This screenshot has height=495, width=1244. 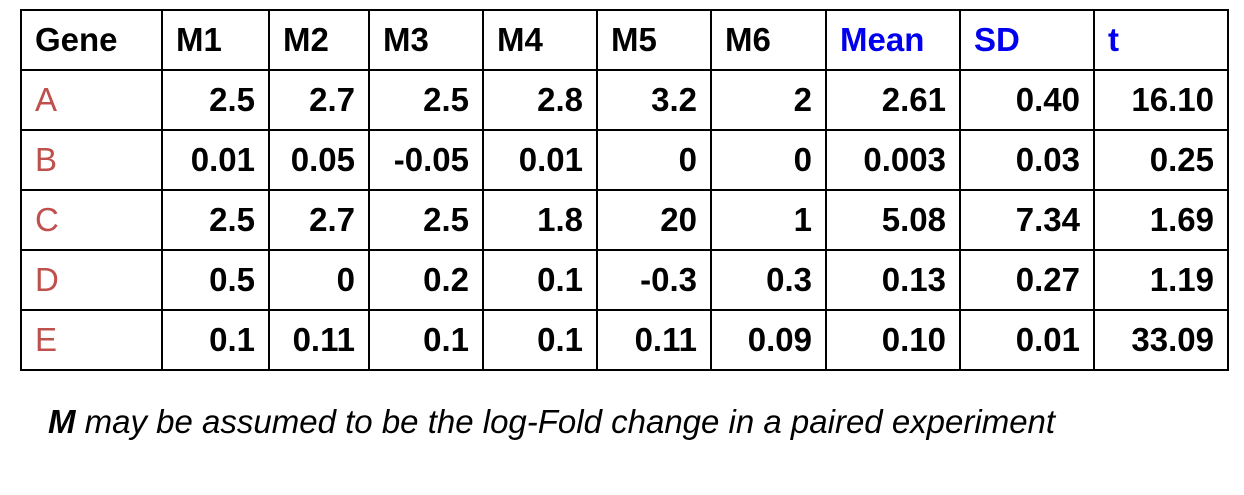 I want to click on header-mean: Mean, so click(x=893, y=40).